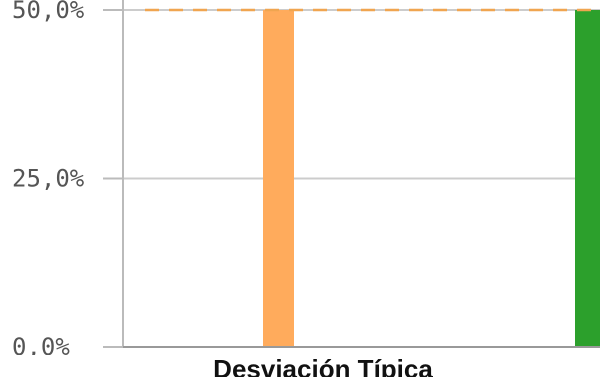 Image resolution: width=600 pixels, height=377 pixels. I want to click on y-tick-label-1: 25,0%, so click(48, 179).